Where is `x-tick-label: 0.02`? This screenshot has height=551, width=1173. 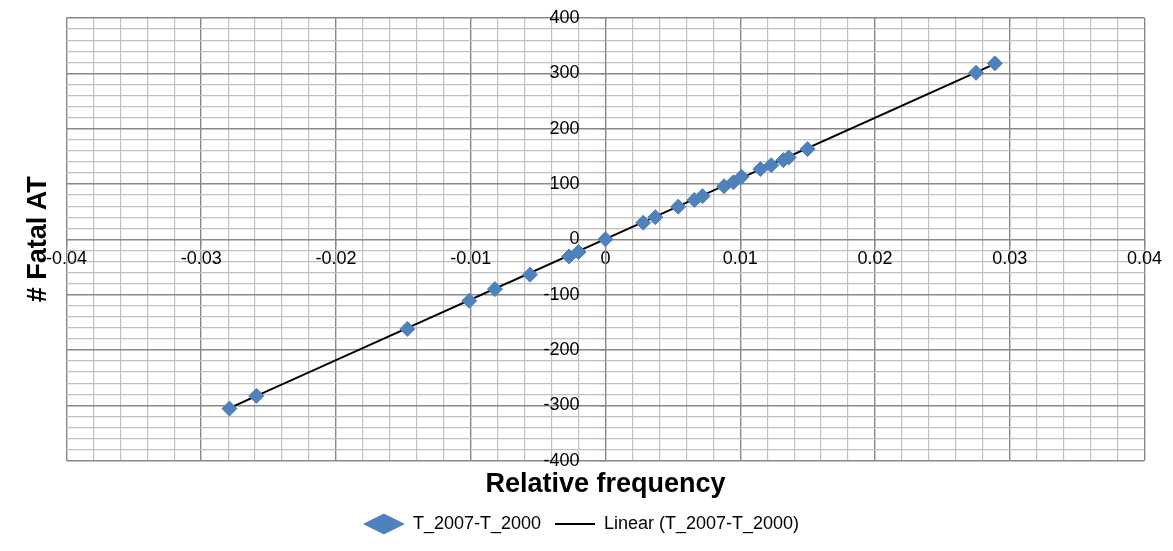
x-tick-label: 0.02 is located at coordinates (875, 258).